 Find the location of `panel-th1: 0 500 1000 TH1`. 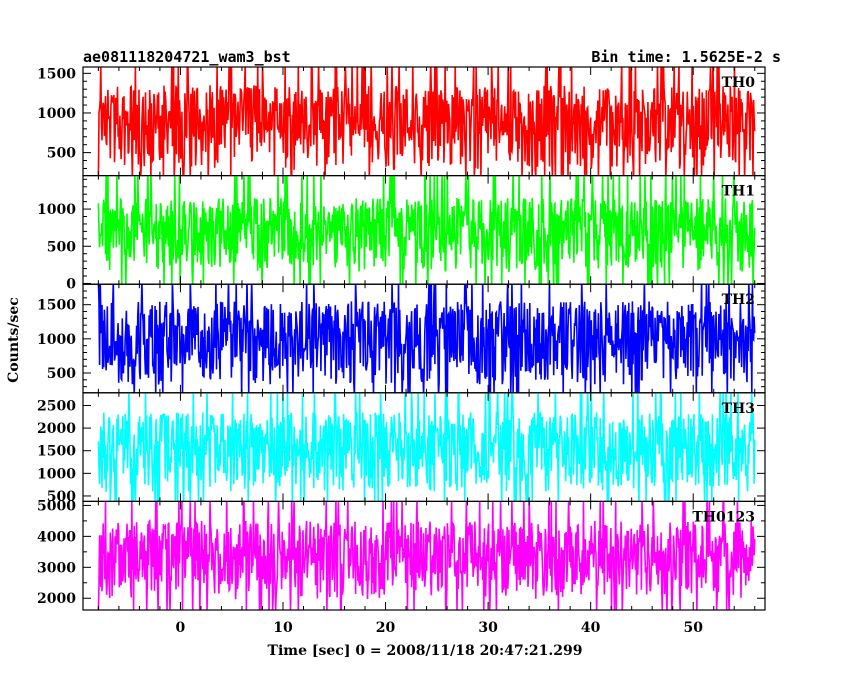

panel-th1: 0 500 1000 TH1 is located at coordinates (401, 233).